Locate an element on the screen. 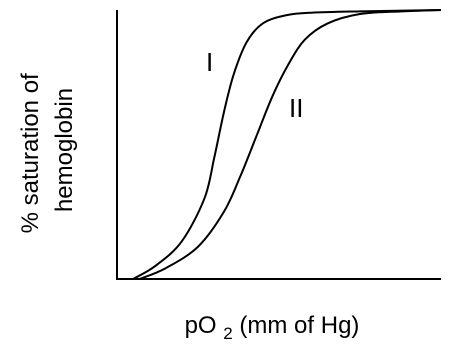 Image resolution: width=463 pixels, height=346 pixels. y-axis-label-line2: hemoglobin is located at coordinates (64, 150).